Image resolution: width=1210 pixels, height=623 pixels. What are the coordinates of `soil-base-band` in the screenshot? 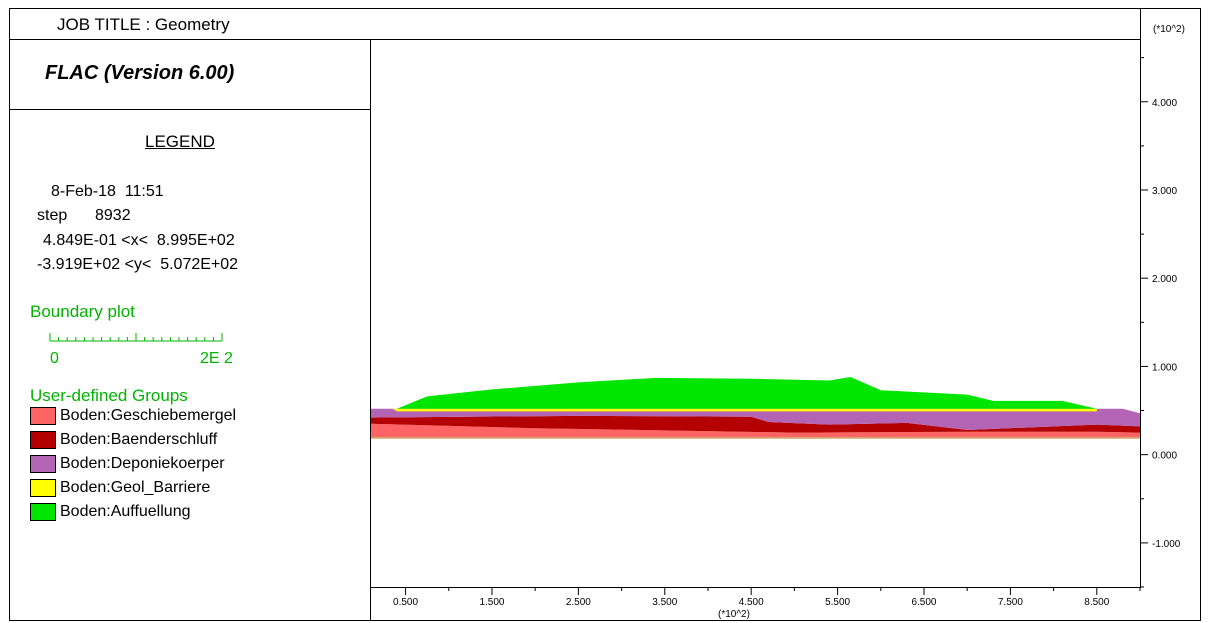 It's located at (755, 438).